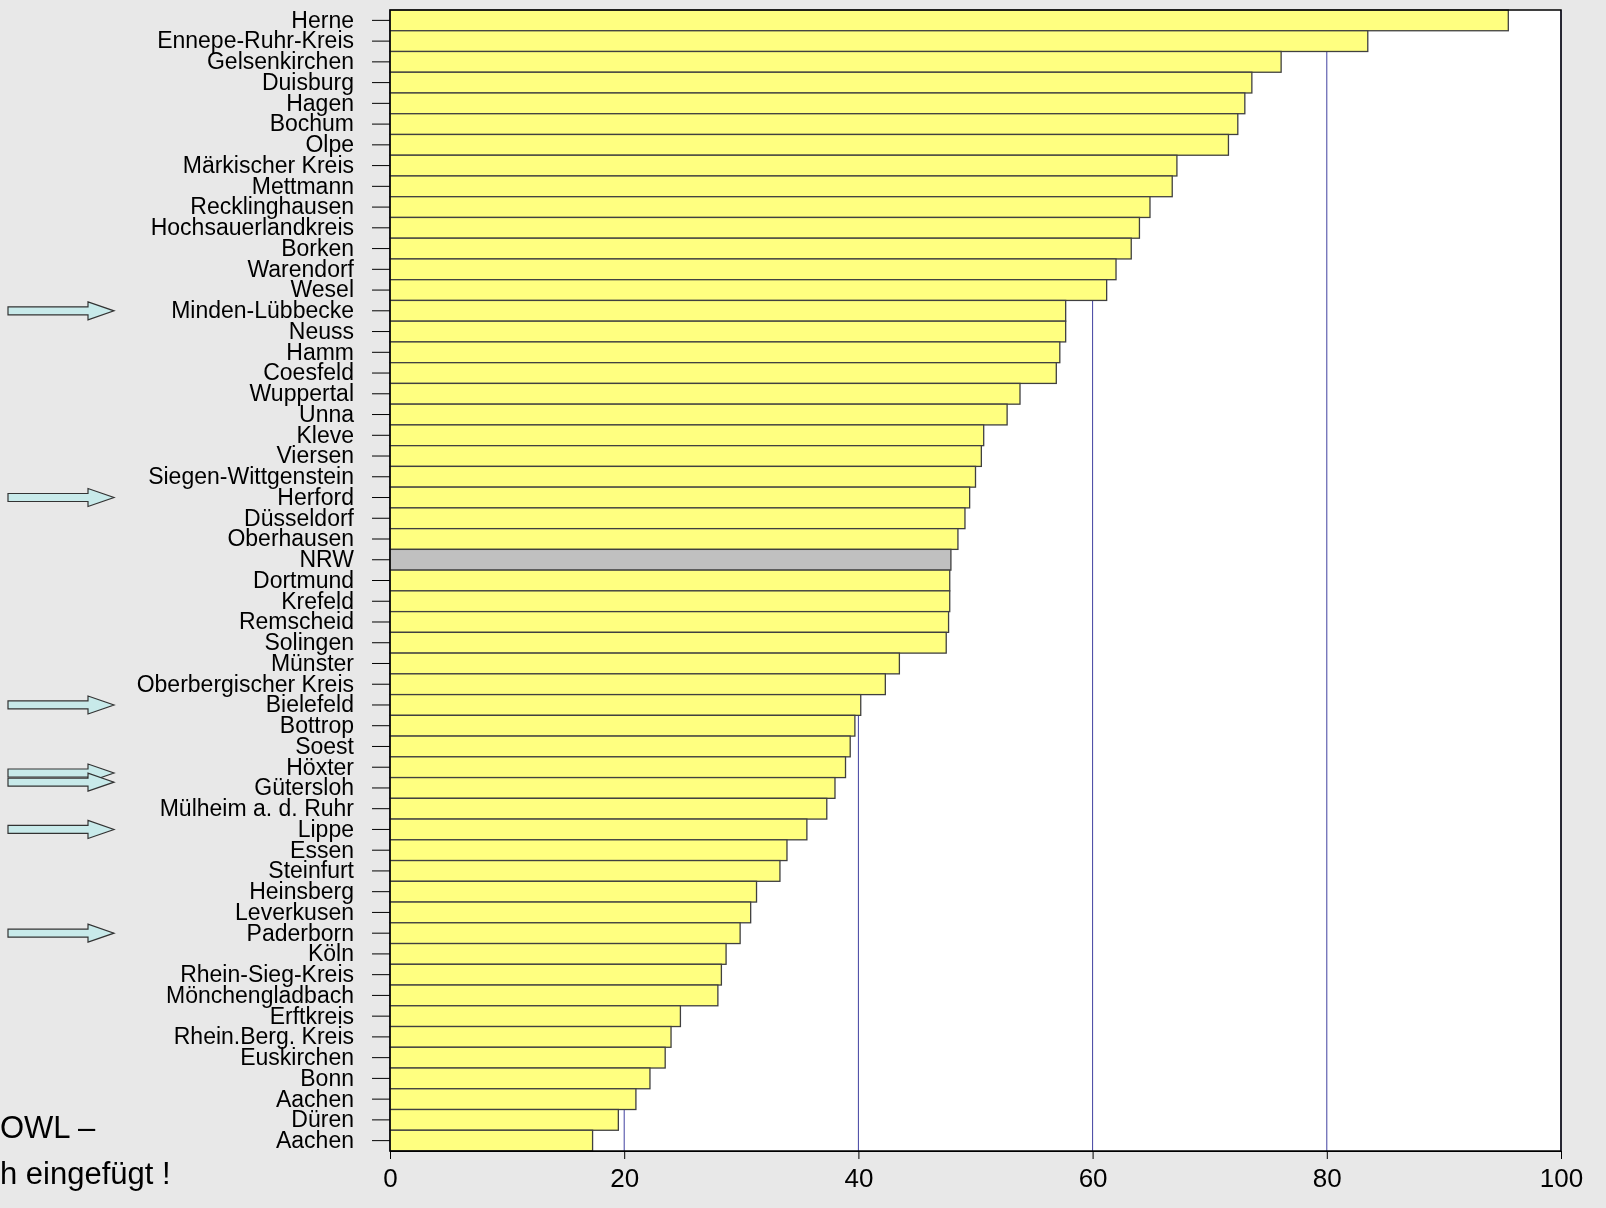 The height and width of the screenshot is (1208, 1606). I want to click on y-tick-label: Siegen-Wittgenstein, so click(251, 476).